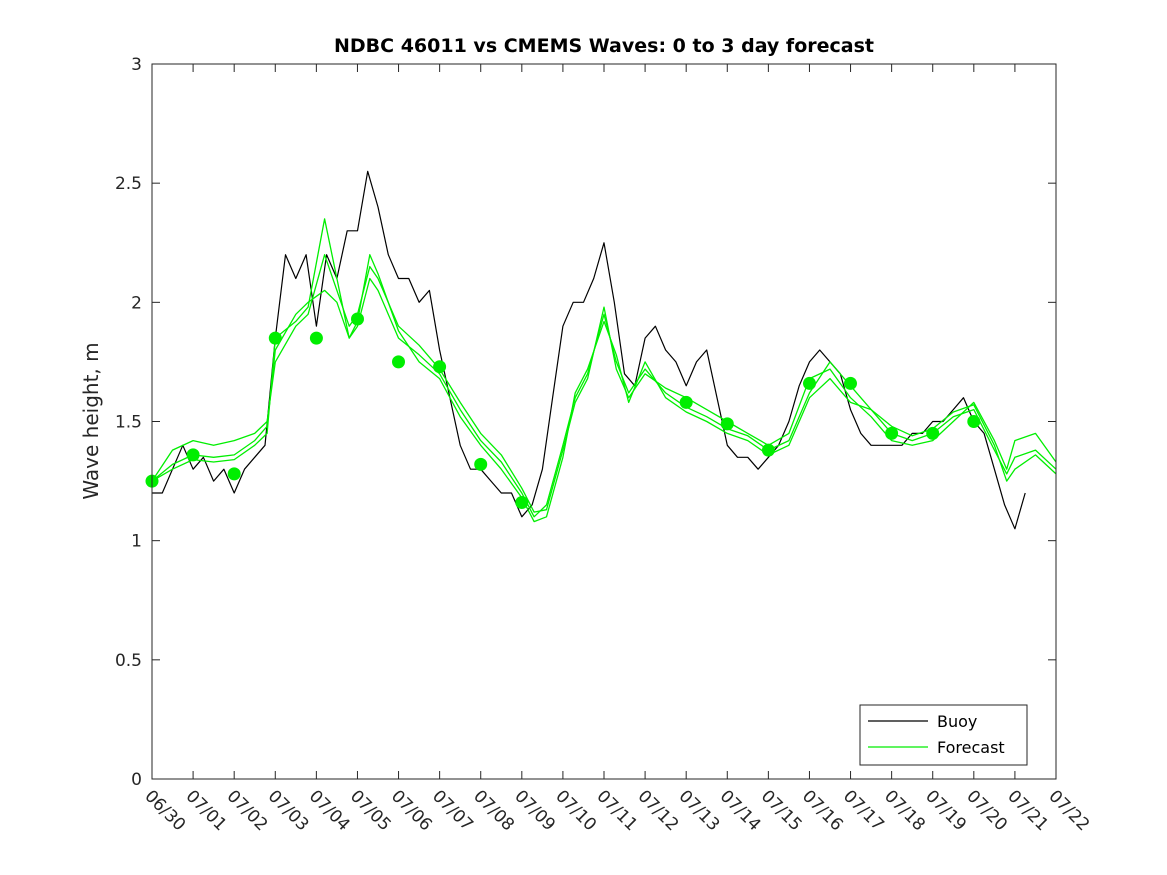 The height and width of the screenshot is (875, 1167). What do you see at coordinates (1027, 810) in the screenshot?
I see `x-tick-label: 07/21` at bounding box center [1027, 810].